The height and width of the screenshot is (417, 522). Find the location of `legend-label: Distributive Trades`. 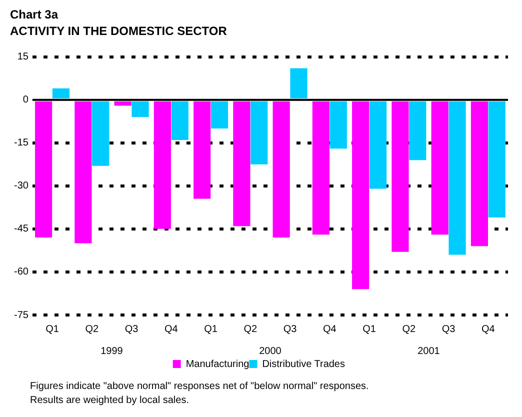

legend-label: Distributive Trades is located at coordinates (304, 364).